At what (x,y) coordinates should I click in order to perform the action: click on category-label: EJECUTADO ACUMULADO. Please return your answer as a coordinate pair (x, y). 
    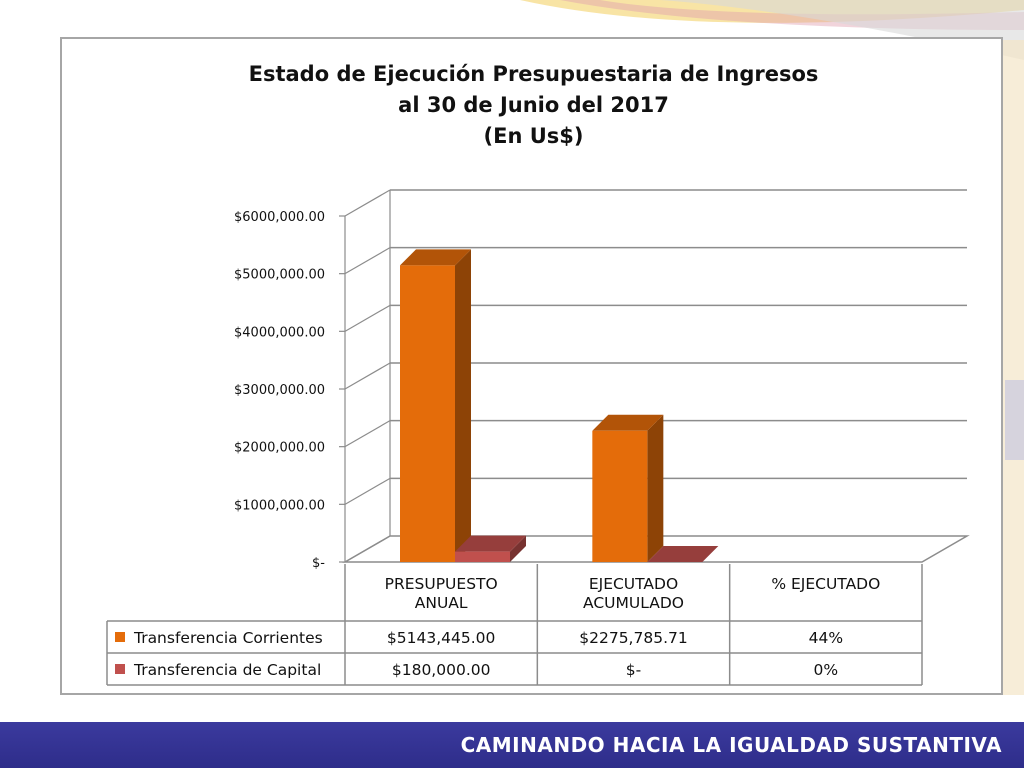
    Looking at the image, I should click on (633, 593).